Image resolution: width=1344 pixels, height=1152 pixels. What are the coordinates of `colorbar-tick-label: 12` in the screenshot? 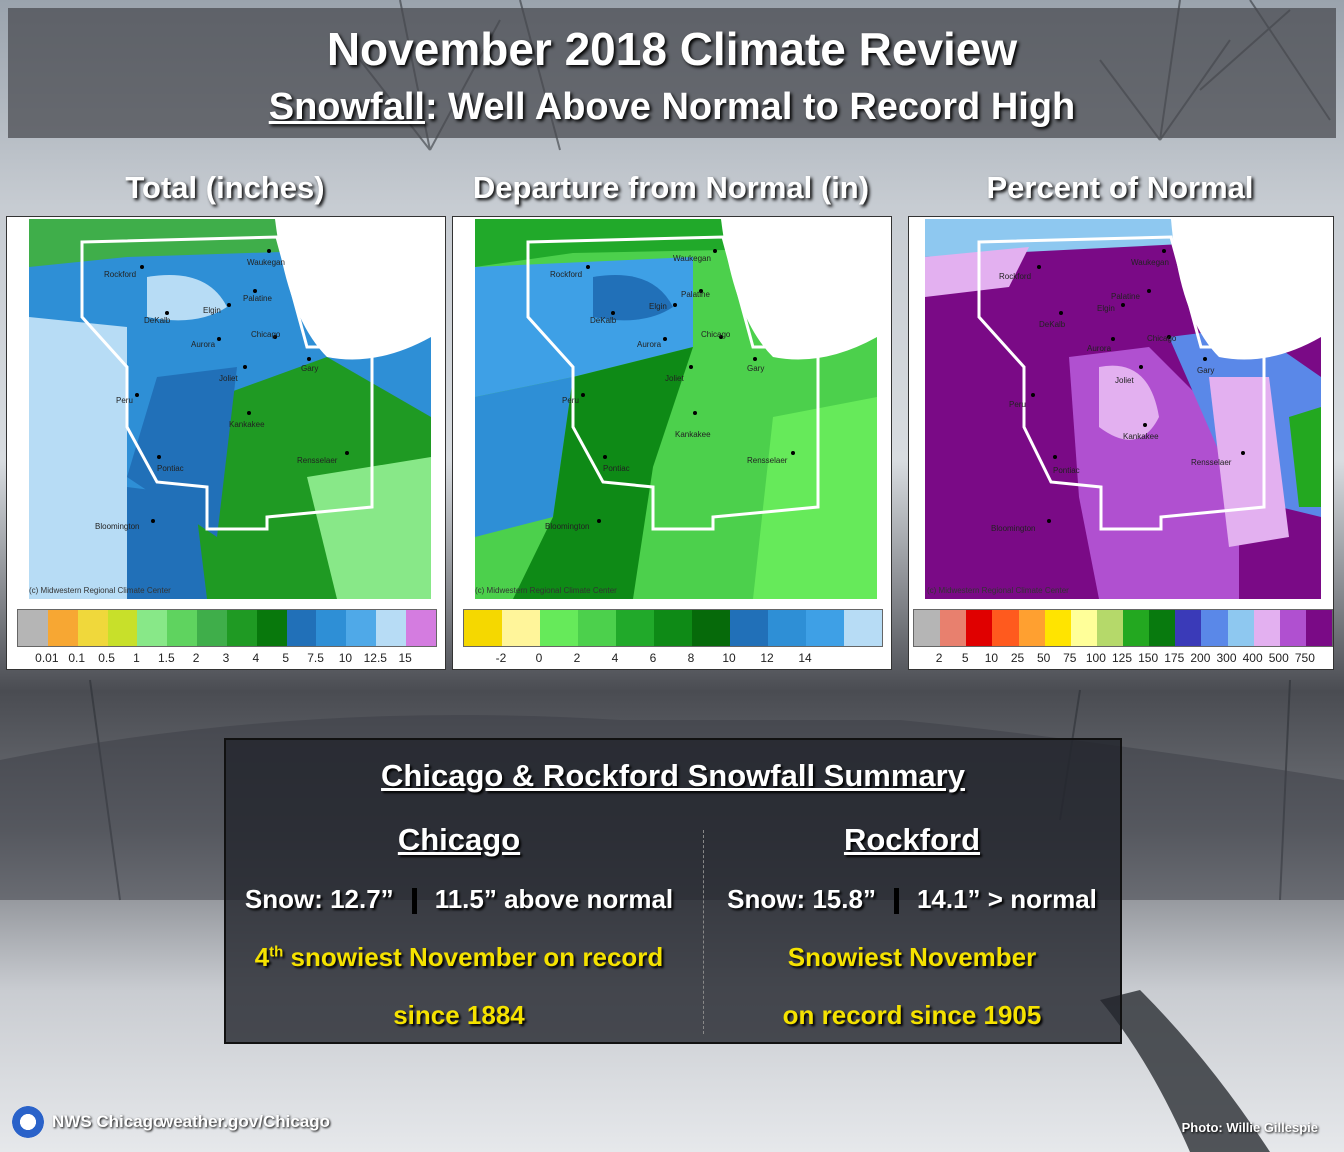 It's located at (767, 658).